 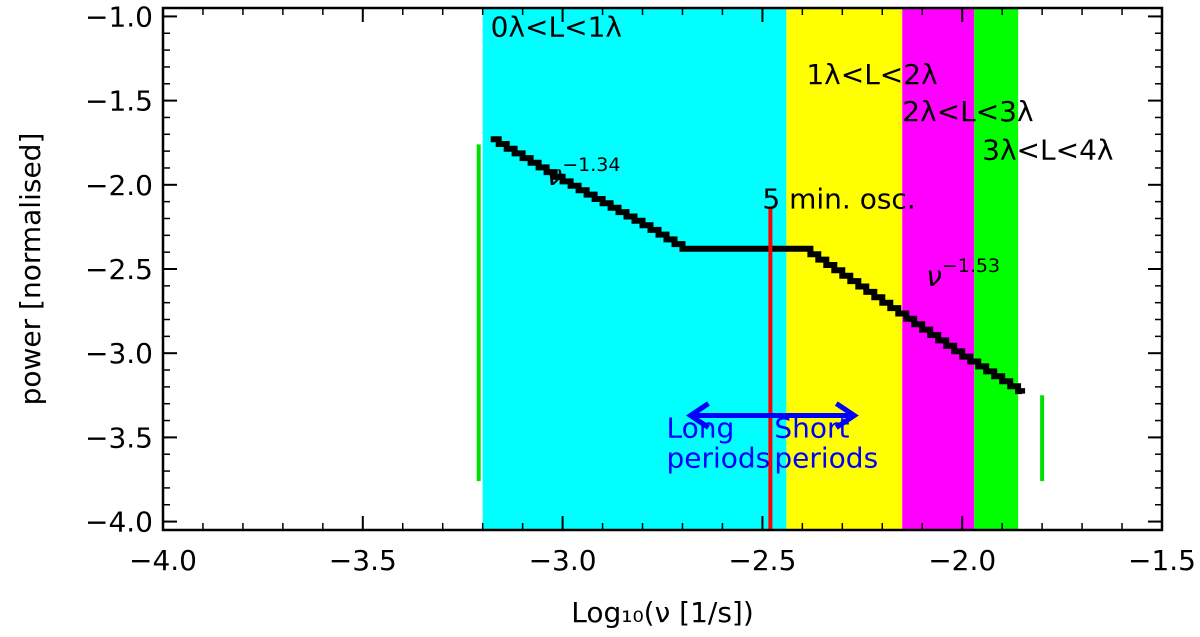 I want to click on arrow-head-left, so click(x=697, y=415).